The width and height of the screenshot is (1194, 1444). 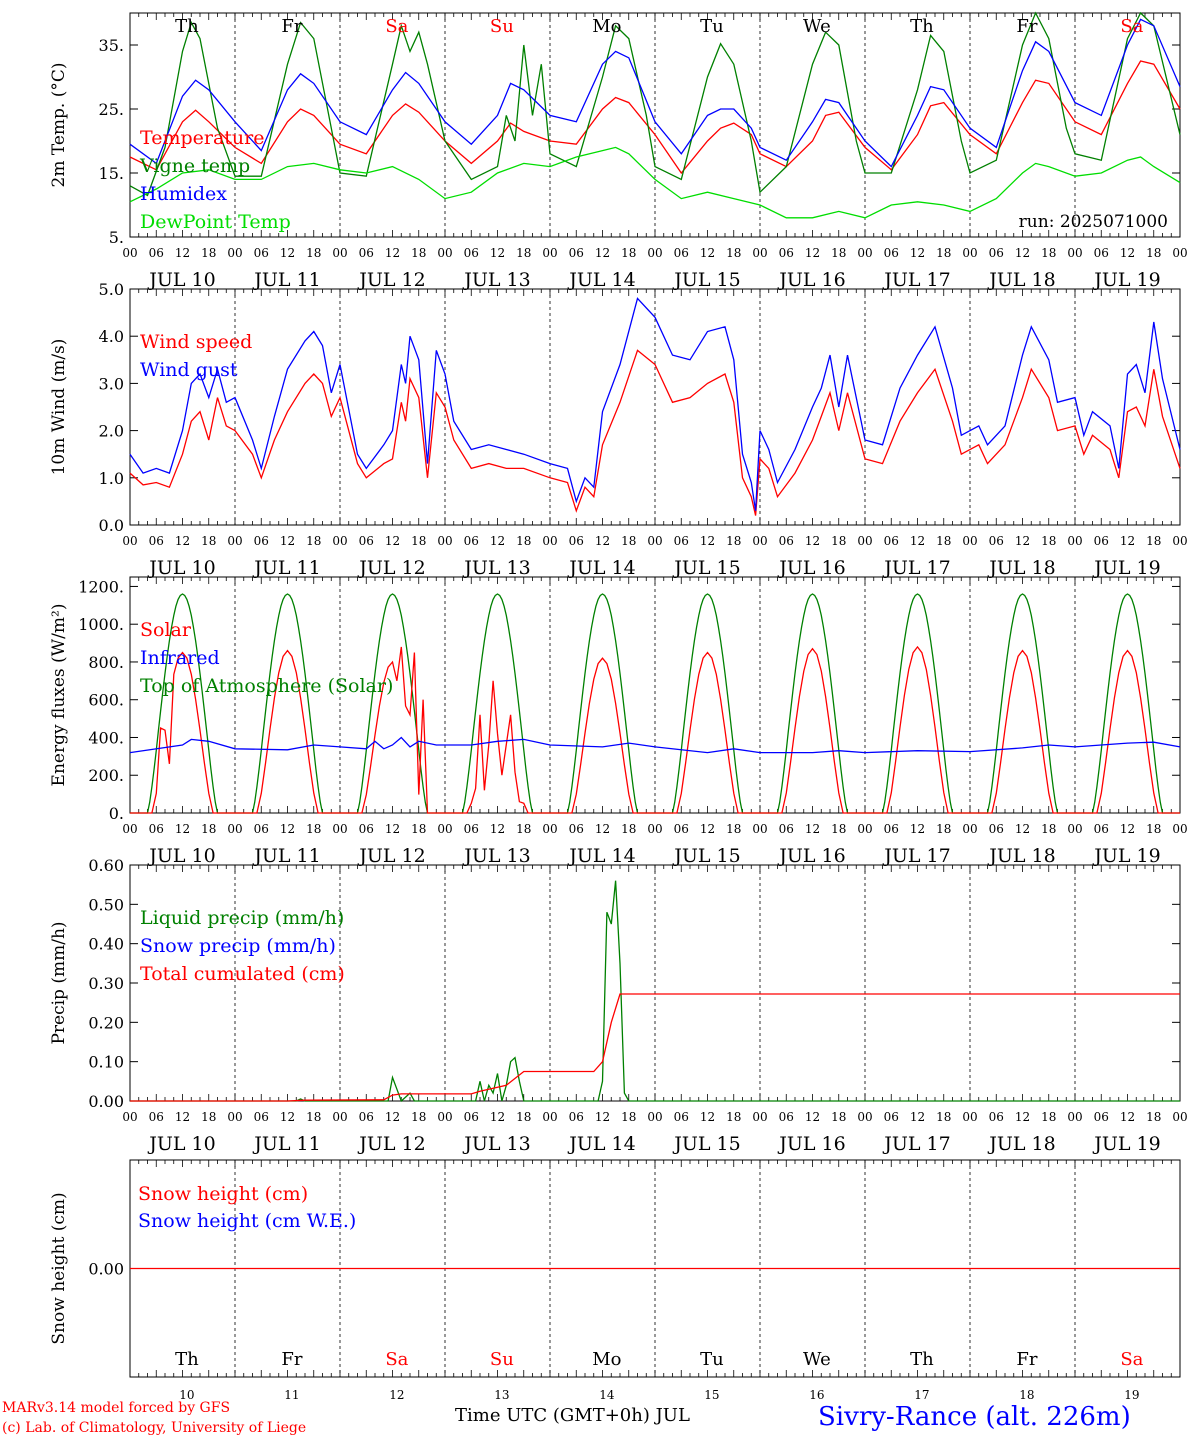 What do you see at coordinates (816, 1395) in the screenshot?
I see `day-number-label: 16` at bounding box center [816, 1395].